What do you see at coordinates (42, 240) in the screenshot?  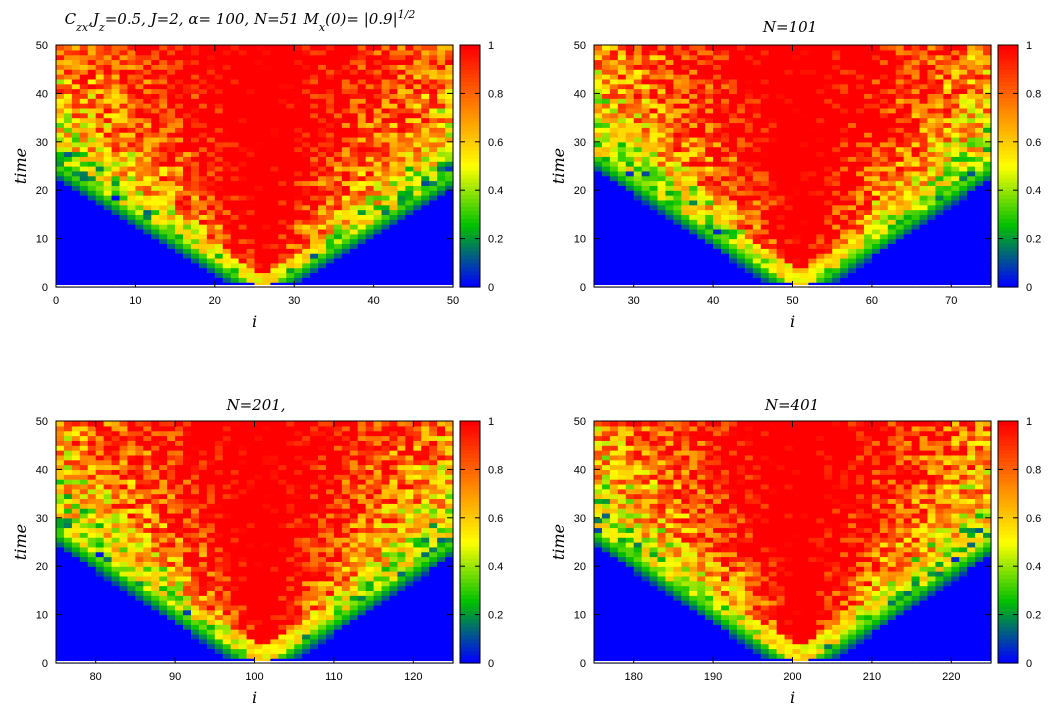 I see `y-tick-label: 10` at bounding box center [42, 240].